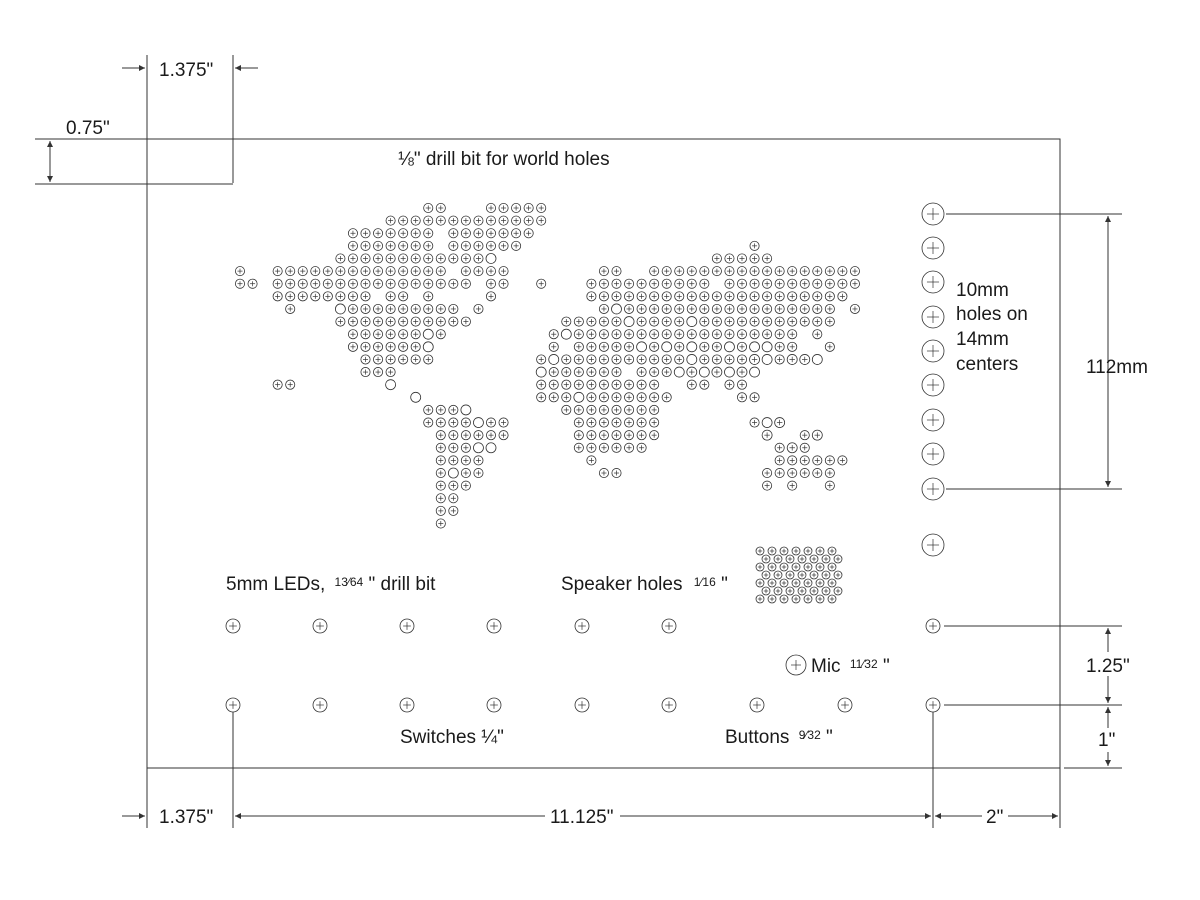 The height and width of the screenshot is (900, 1200). What do you see at coordinates (757, 737) in the screenshot?
I see `buttons-label-text: Buttons` at bounding box center [757, 737].